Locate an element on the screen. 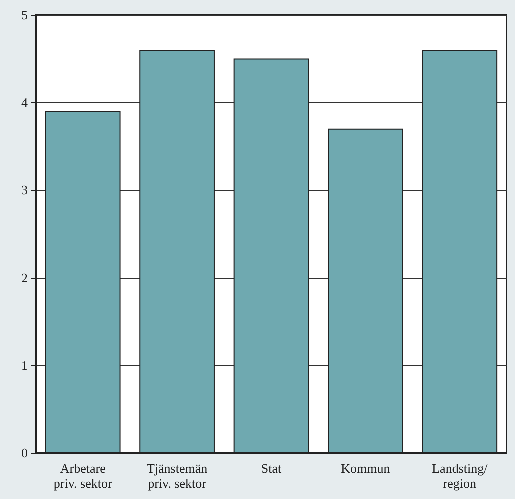  x-tick-label: Arbetare priv. sektor is located at coordinates (83, 476).